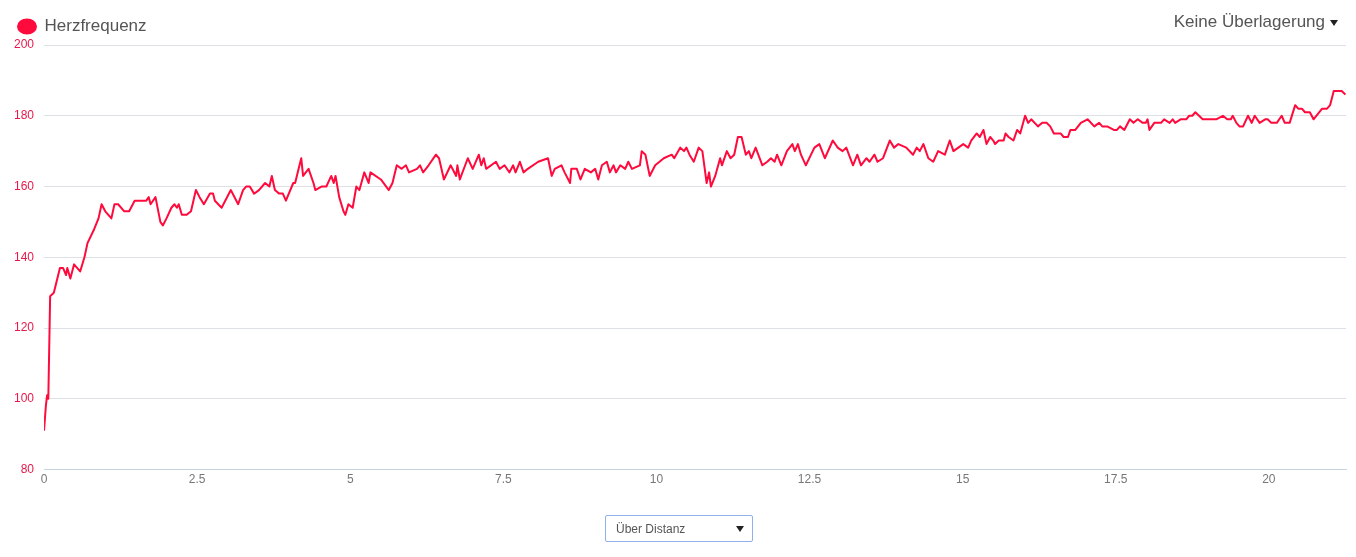 The image size is (1356, 557). I want to click on x-tick-label: 20, so click(1269, 479).